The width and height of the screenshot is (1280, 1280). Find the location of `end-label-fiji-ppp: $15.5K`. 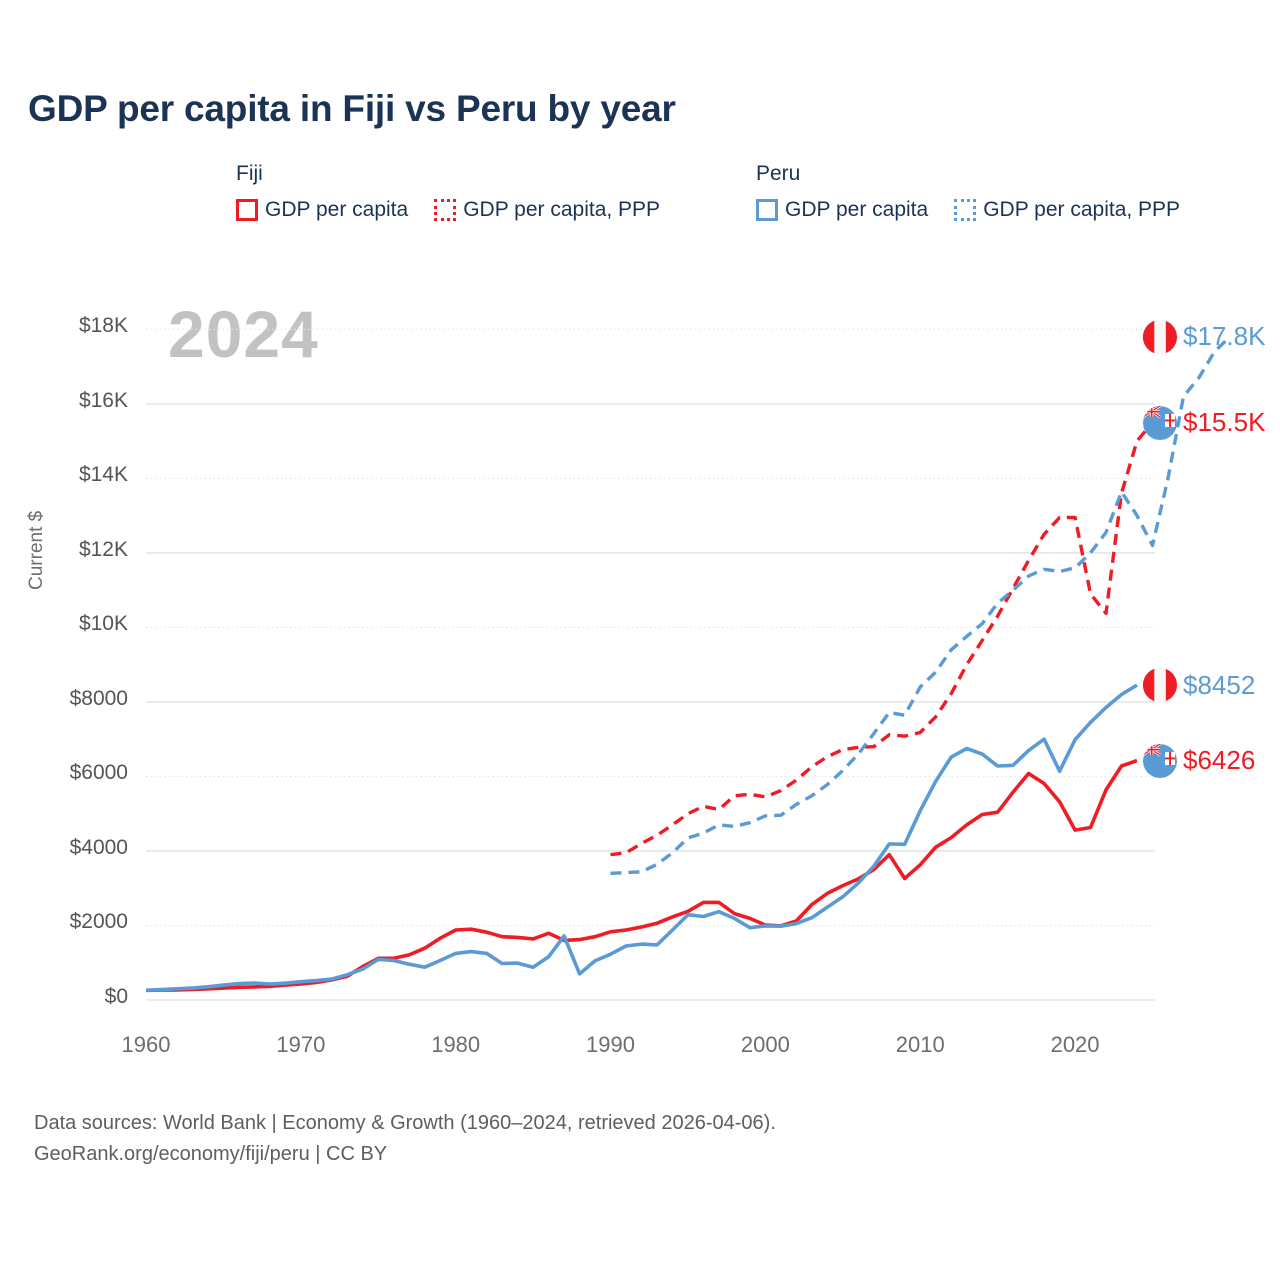

end-label-fiji-ppp: $15.5K is located at coordinates (1204, 422).